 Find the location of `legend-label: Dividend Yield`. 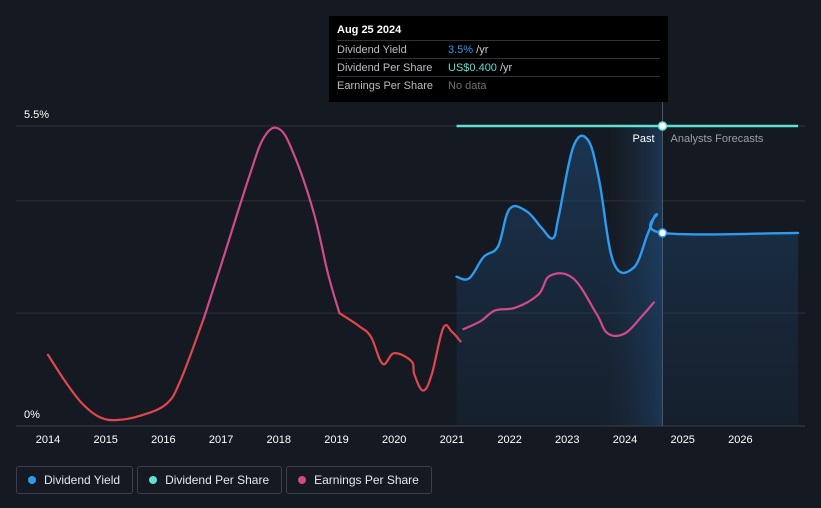

legend-label: Dividend Yield is located at coordinates (82, 480).